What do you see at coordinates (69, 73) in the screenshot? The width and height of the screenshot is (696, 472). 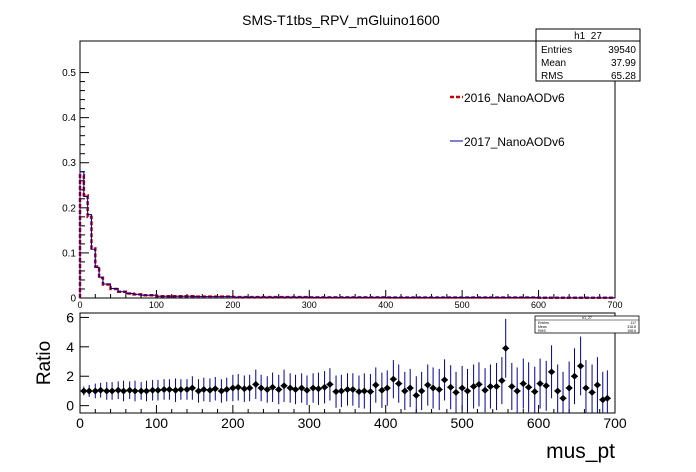 I see `top-y-tick-label: 0.5` at bounding box center [69, 73].